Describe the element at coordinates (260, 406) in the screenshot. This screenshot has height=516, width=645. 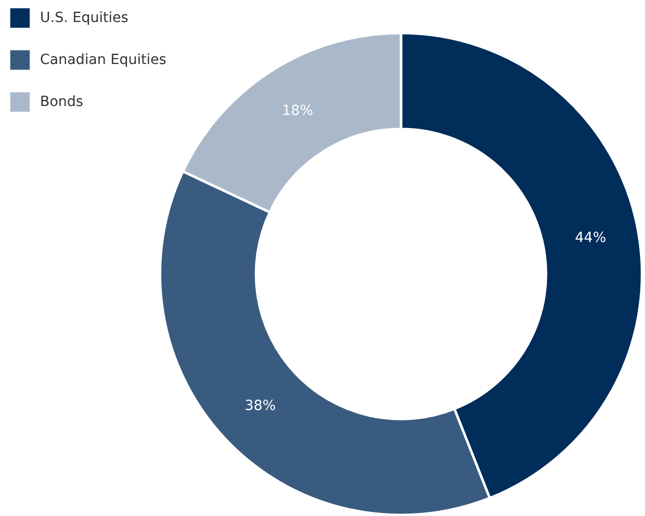
I see `data-label: 38%` at that location.